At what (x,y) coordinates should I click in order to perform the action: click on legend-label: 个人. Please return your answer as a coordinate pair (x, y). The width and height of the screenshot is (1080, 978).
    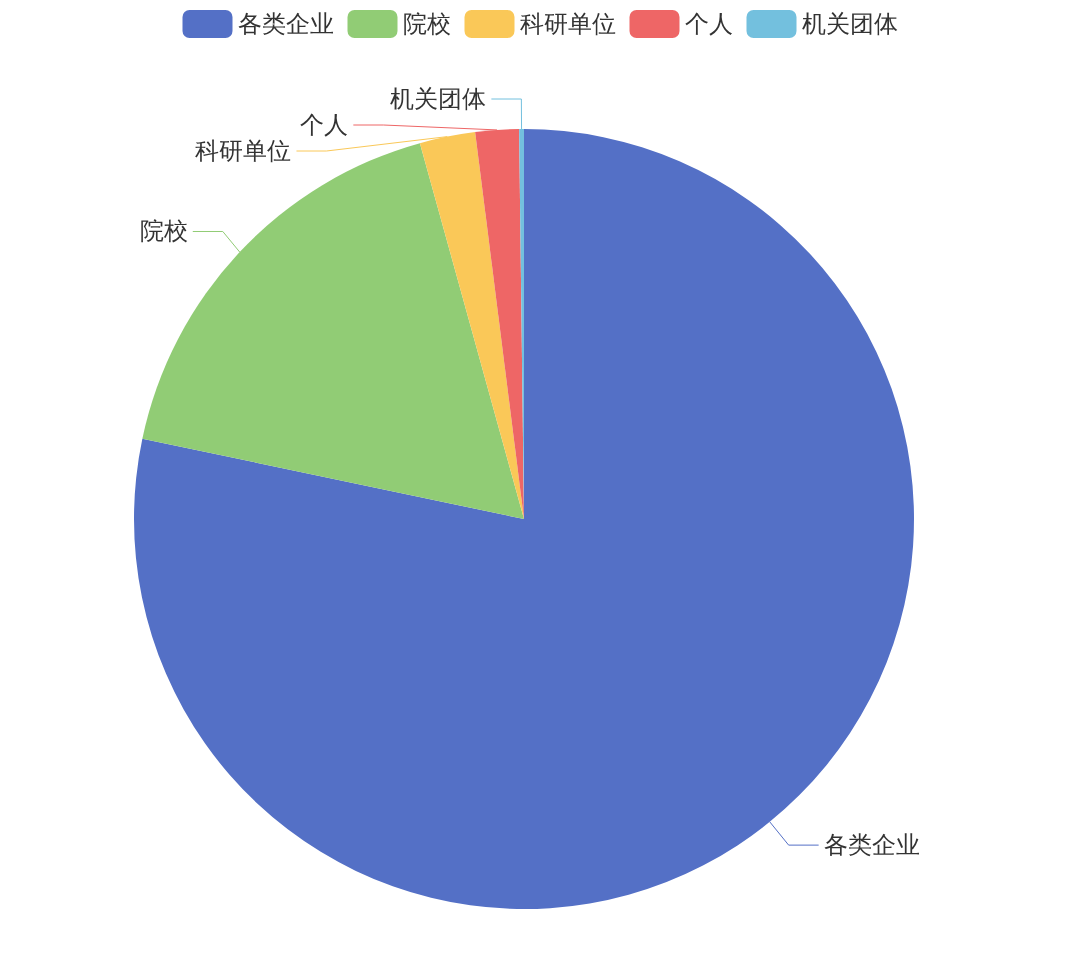
    Looking at the image, I should click on (708, 24).